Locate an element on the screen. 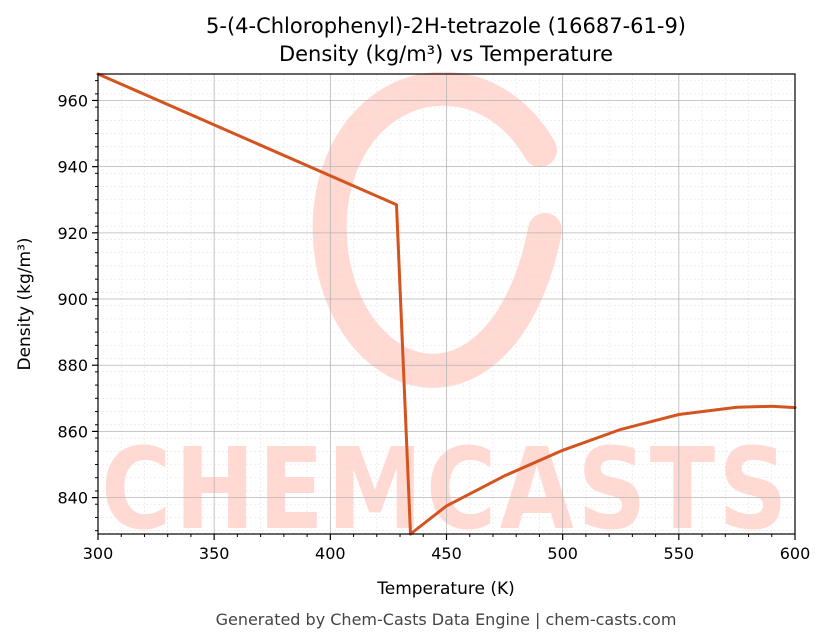  chart-title-line2: Density (kg/m³) vs Temperature is located at coordinates (446, 54).